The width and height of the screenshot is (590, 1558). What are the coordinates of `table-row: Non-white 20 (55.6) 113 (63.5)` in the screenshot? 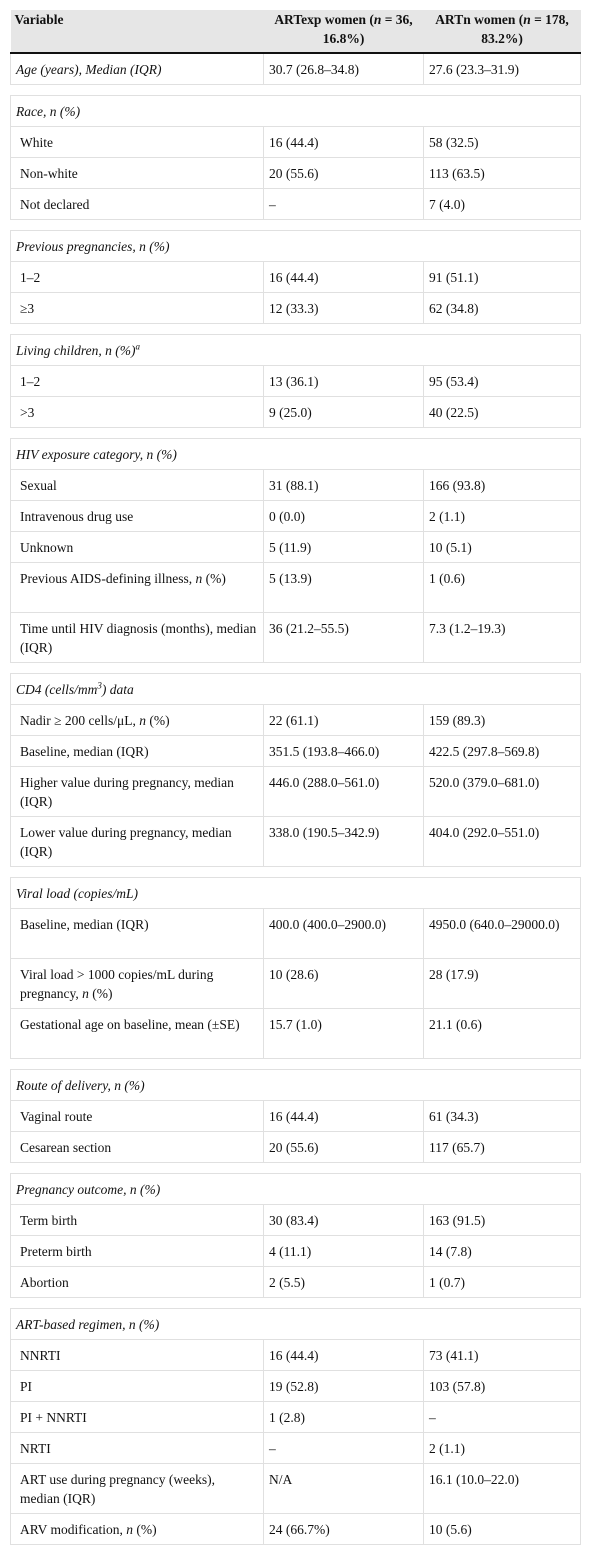 It's located at (295, 173).